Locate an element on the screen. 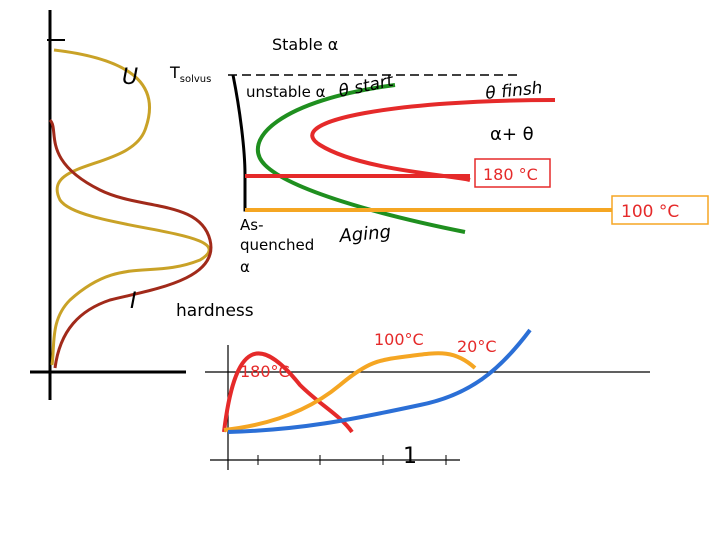 The width and height of the screenshot is (720, 540). temp-180-label: 180 °C is located at coordinates (510, 174).